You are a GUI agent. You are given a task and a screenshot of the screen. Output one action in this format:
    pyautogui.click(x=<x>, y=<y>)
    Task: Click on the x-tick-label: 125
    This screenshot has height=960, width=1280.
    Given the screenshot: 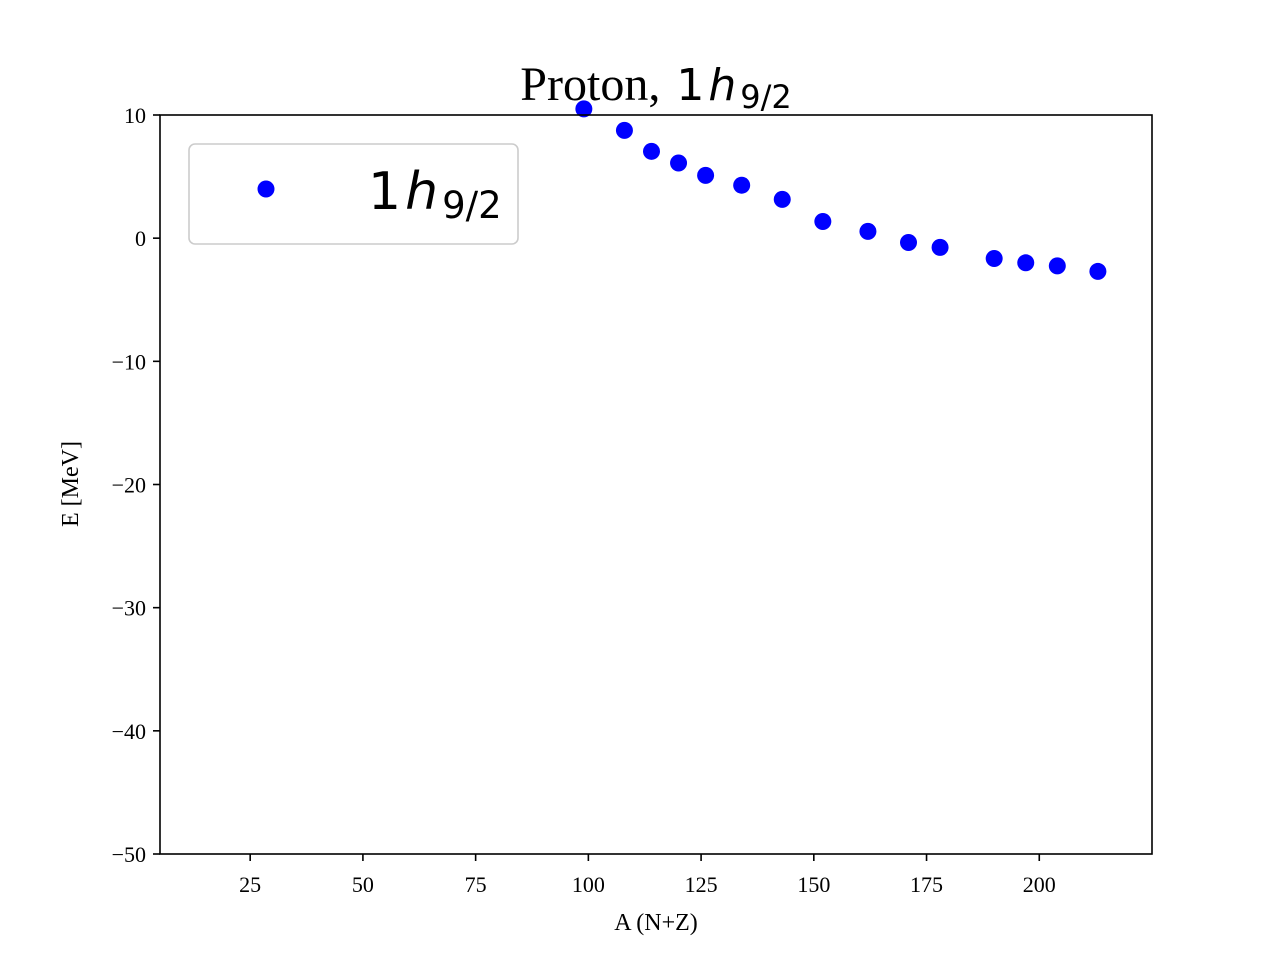 What is the action you would take?
    pyautogui.click(x=701, y=884)
    